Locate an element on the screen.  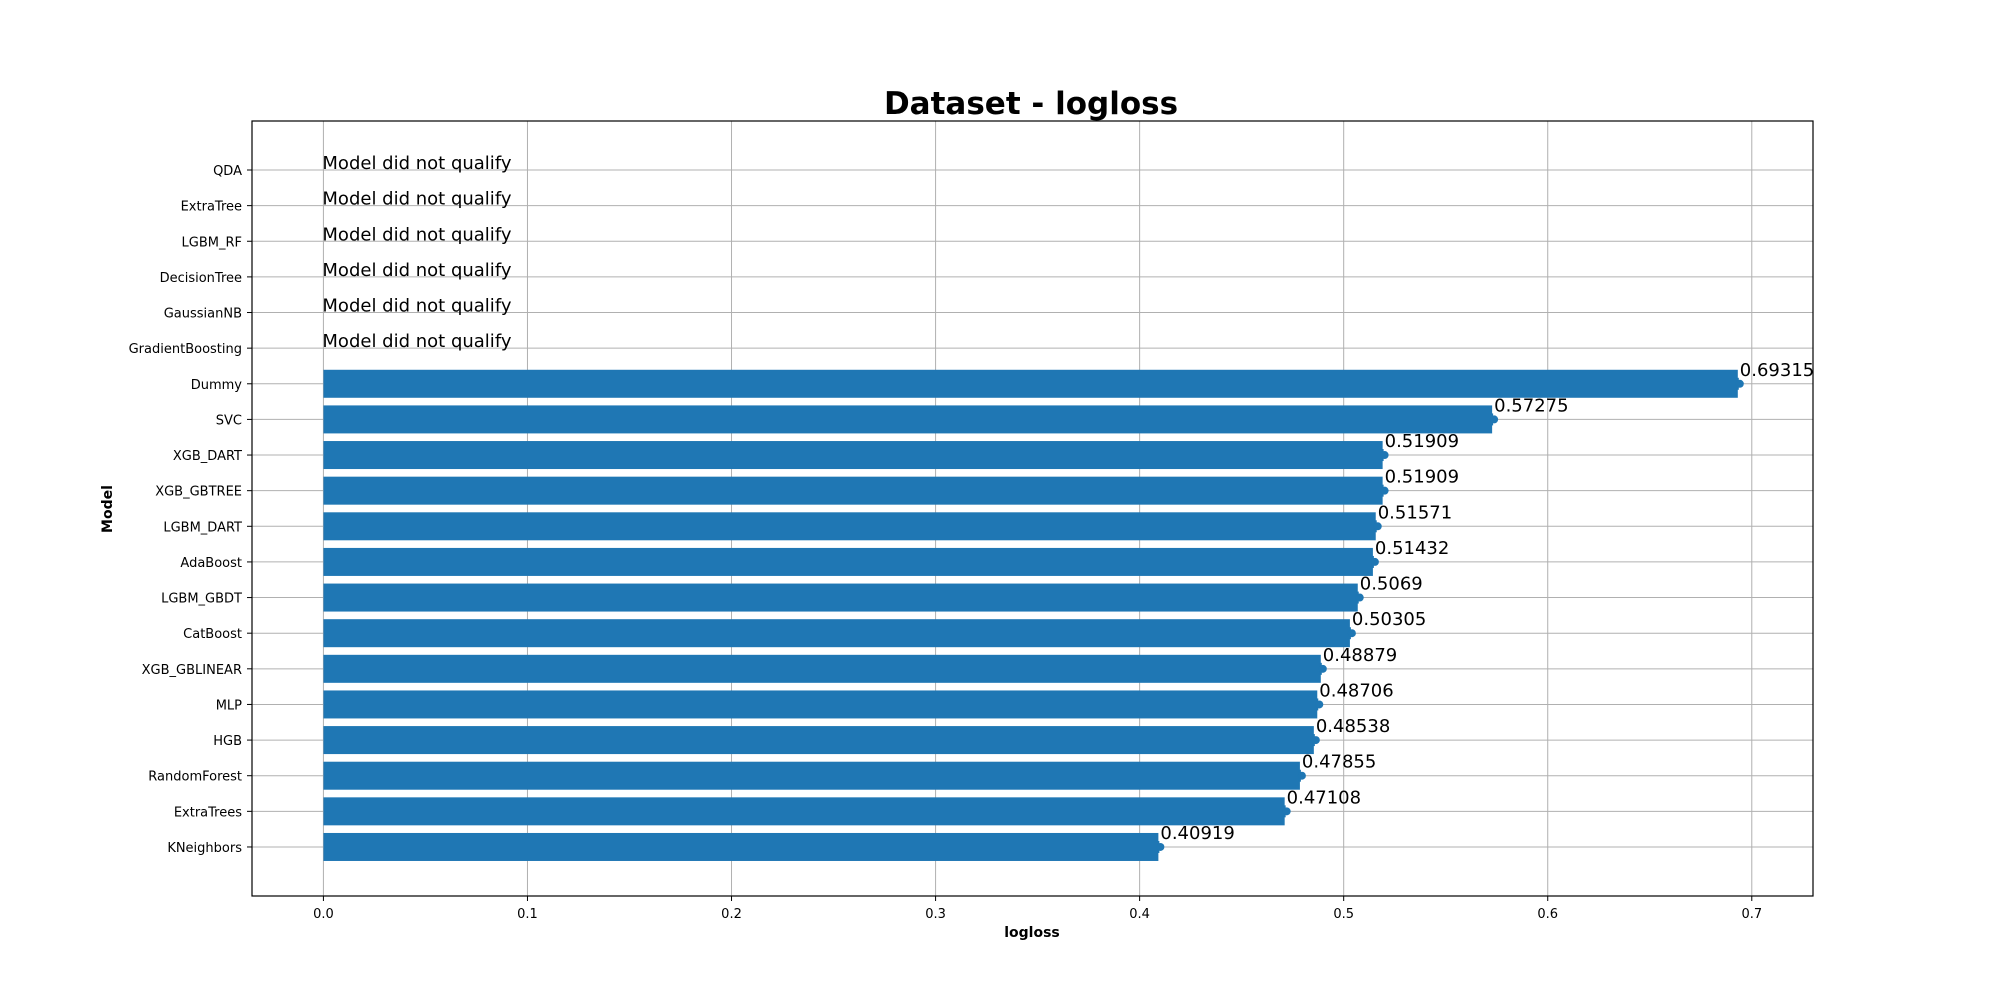
y-tick-label: LGBM_DART is located at coordinates (202, 527).